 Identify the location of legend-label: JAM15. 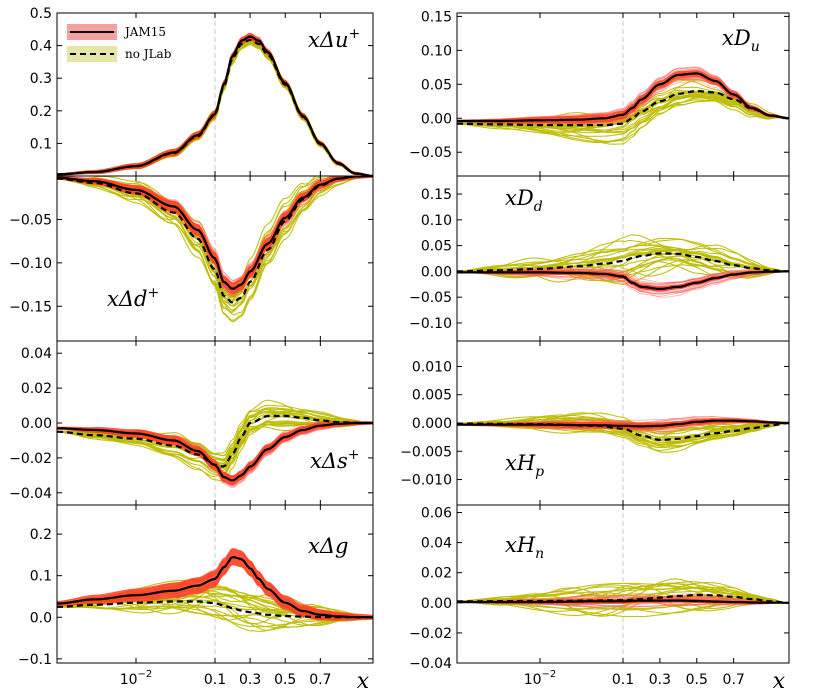
(144, 32).